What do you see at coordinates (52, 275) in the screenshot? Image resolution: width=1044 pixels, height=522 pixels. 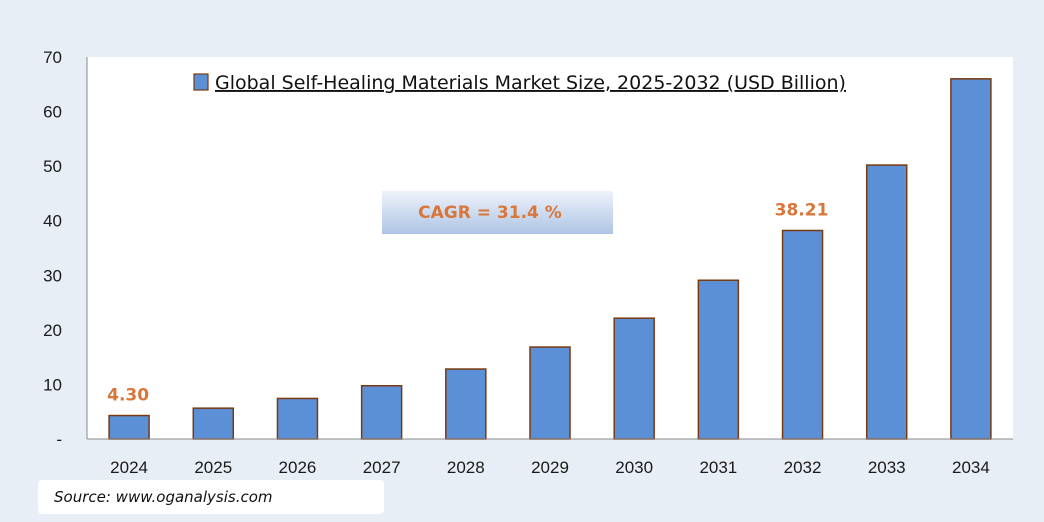 I see `y-tick-label: 30` at bounding box center [52, 275].